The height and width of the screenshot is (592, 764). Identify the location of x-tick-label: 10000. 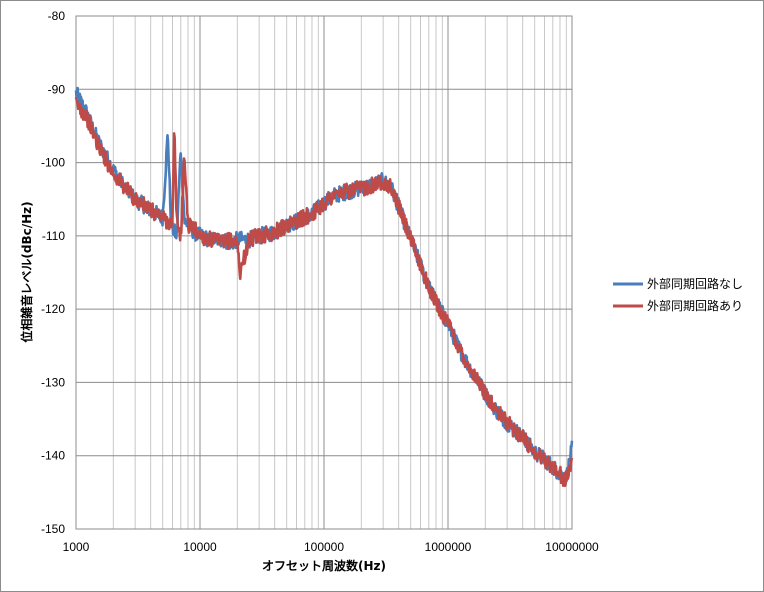
(200, 547).